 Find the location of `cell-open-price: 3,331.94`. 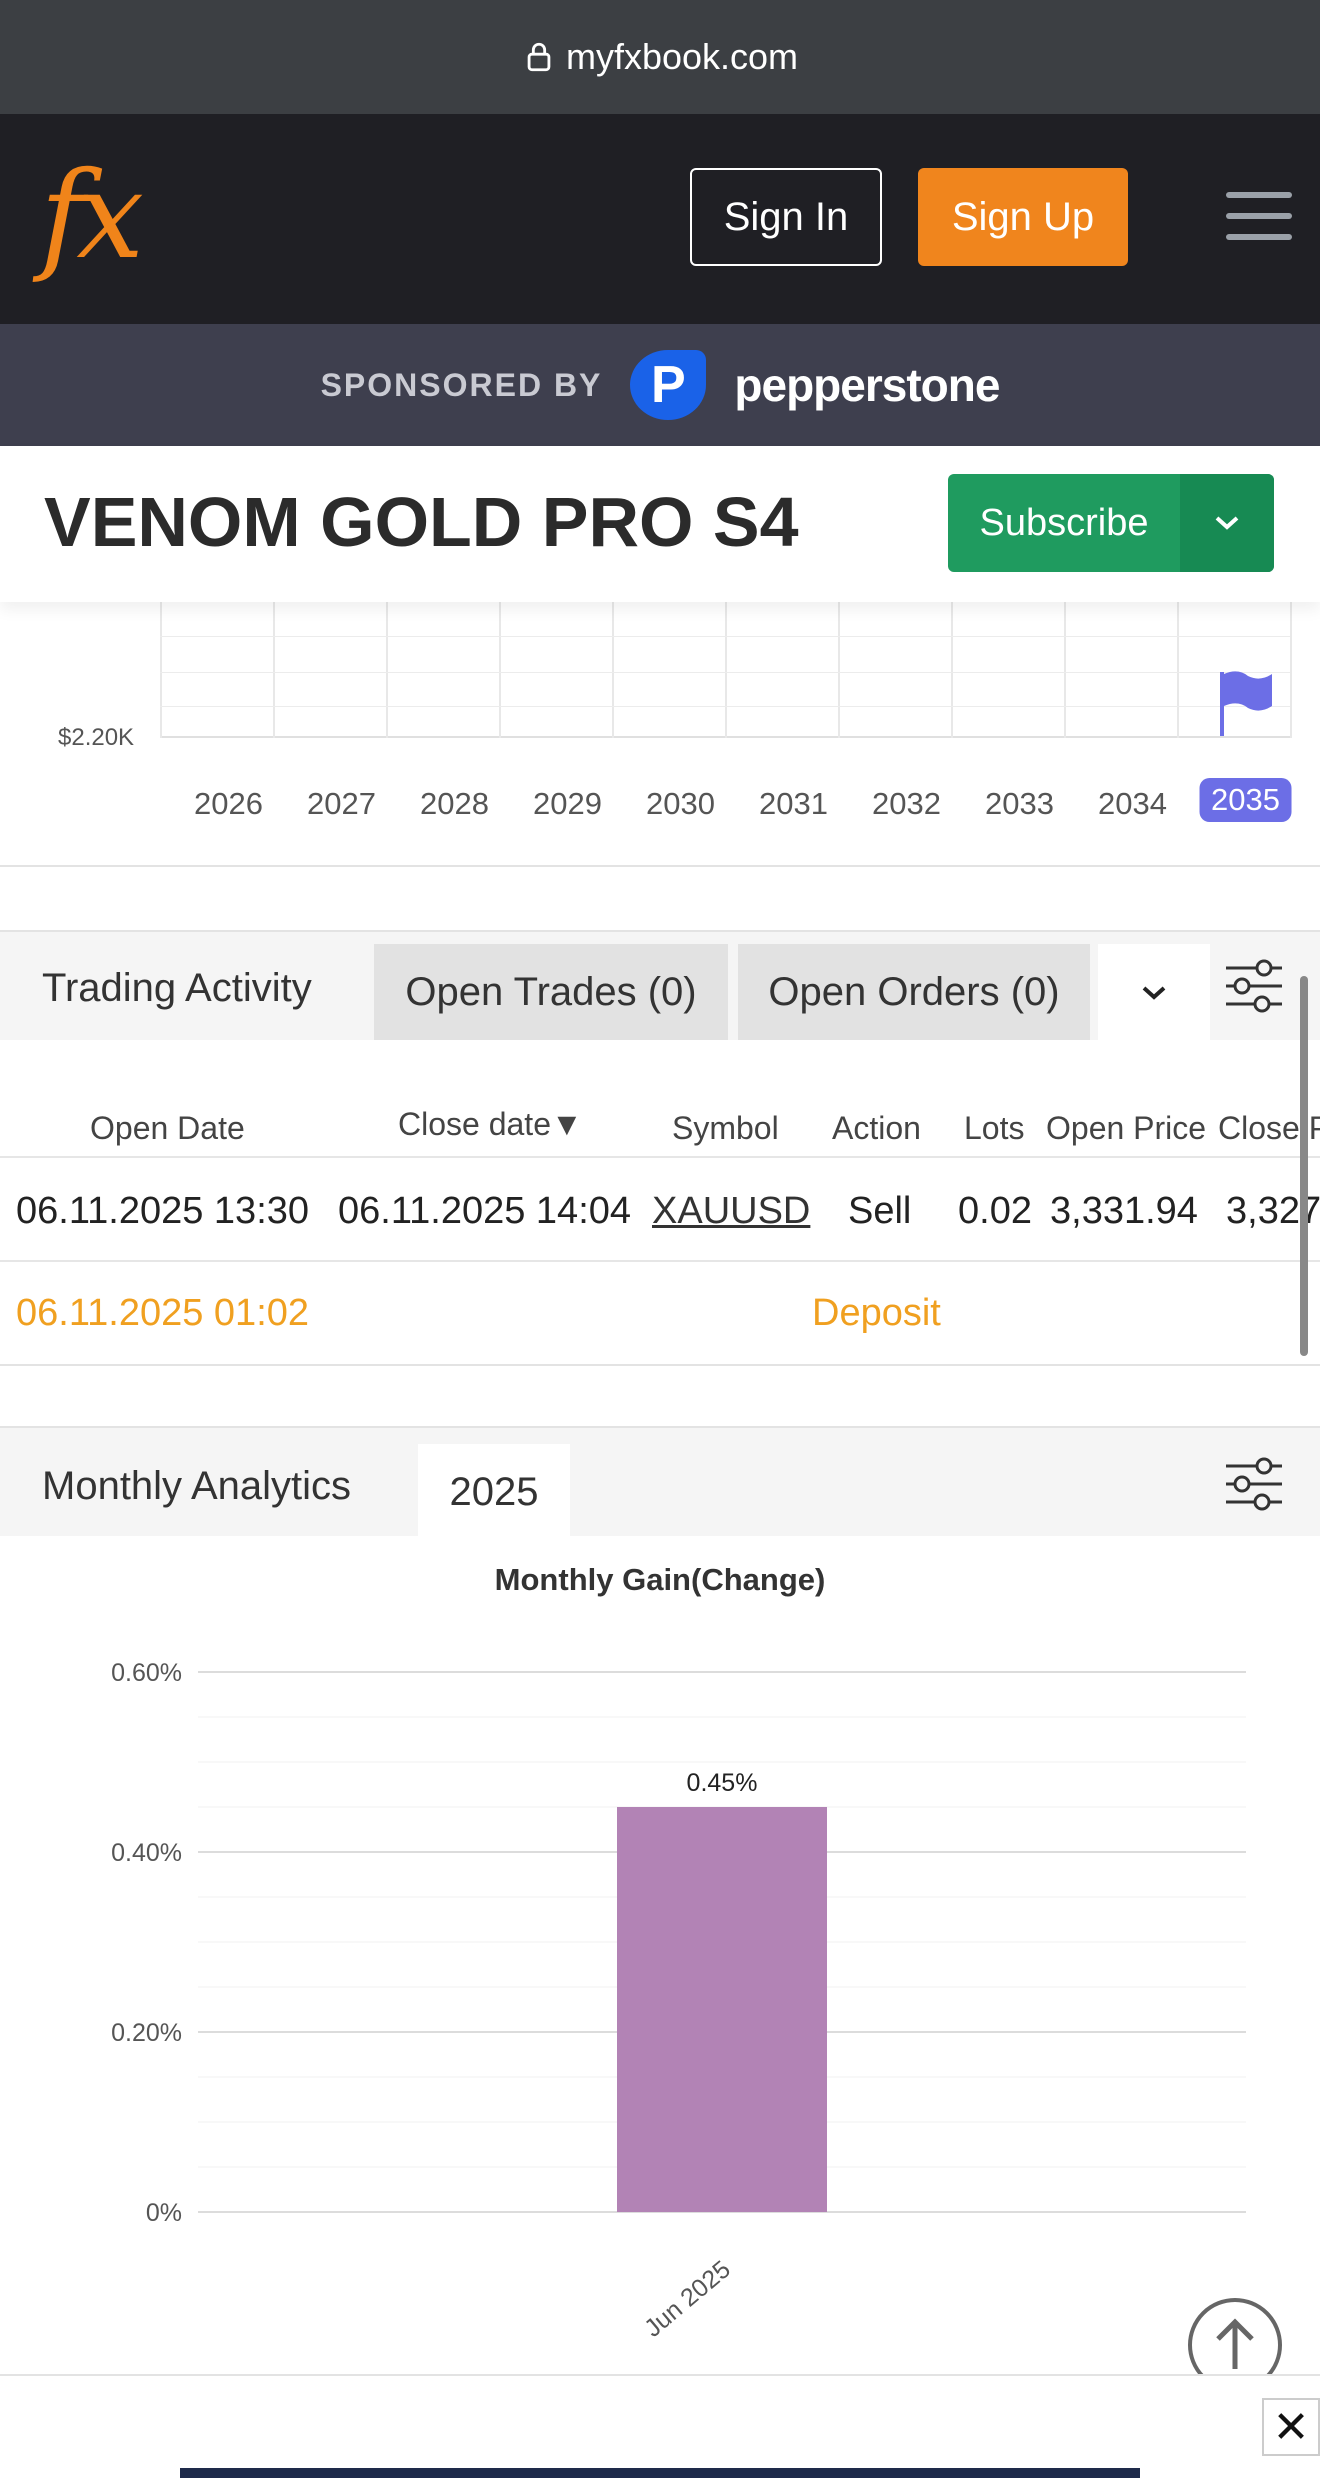

cell-open-price: 3,331.94 is located at coordinates (1124, 1211).